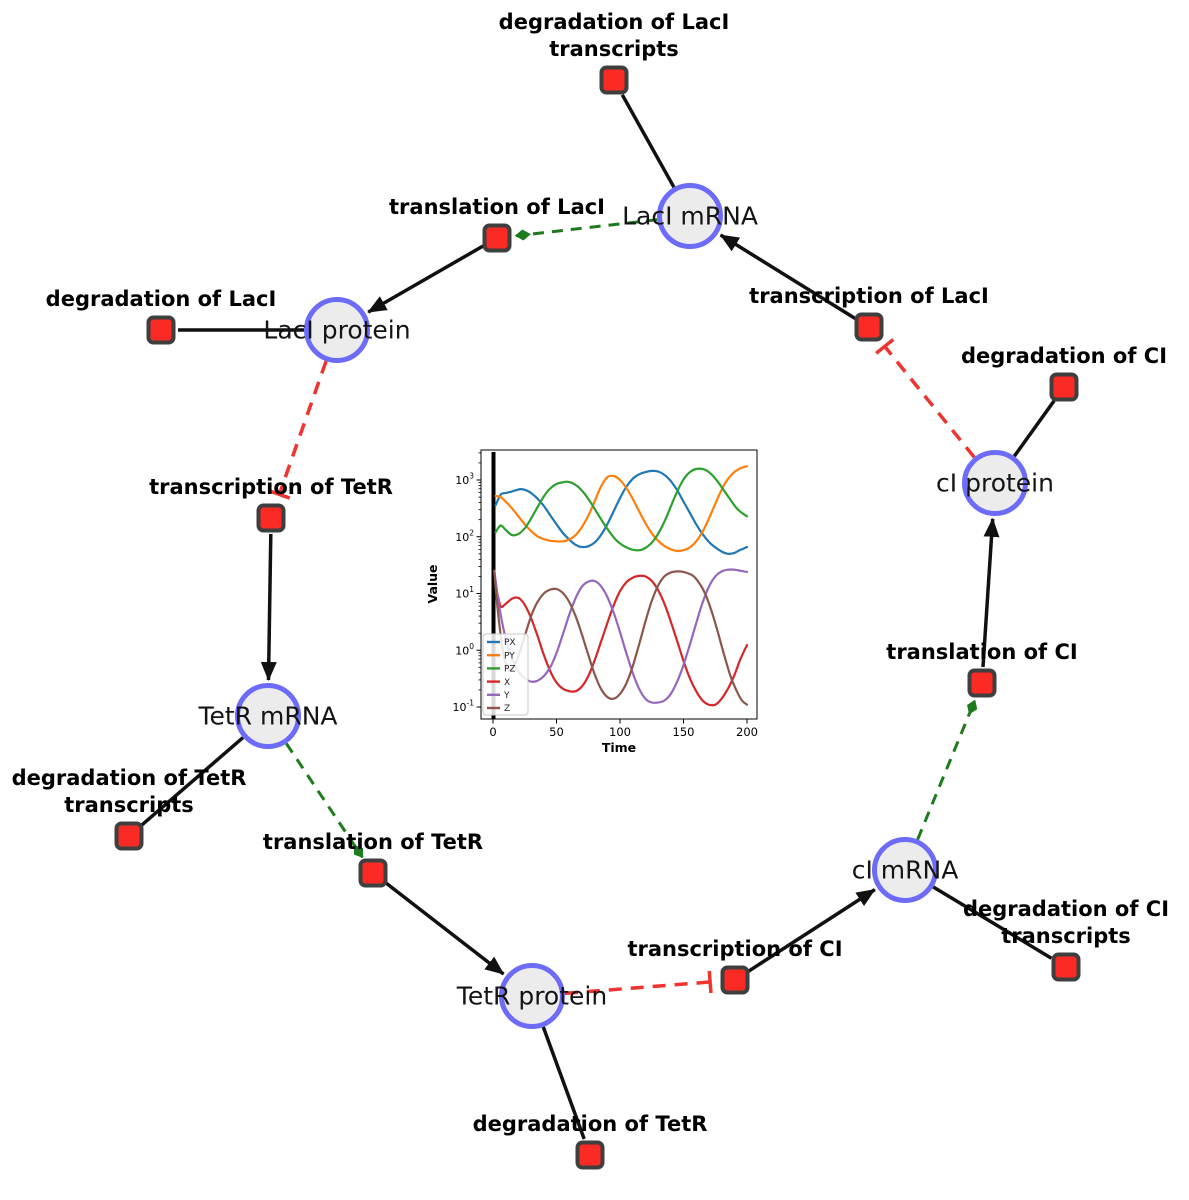  What do you see at coordinates (129, 836) in the screenshot?
I see `reaction-node-deg-tetr-transcripts` at bounding box center [129, 836].